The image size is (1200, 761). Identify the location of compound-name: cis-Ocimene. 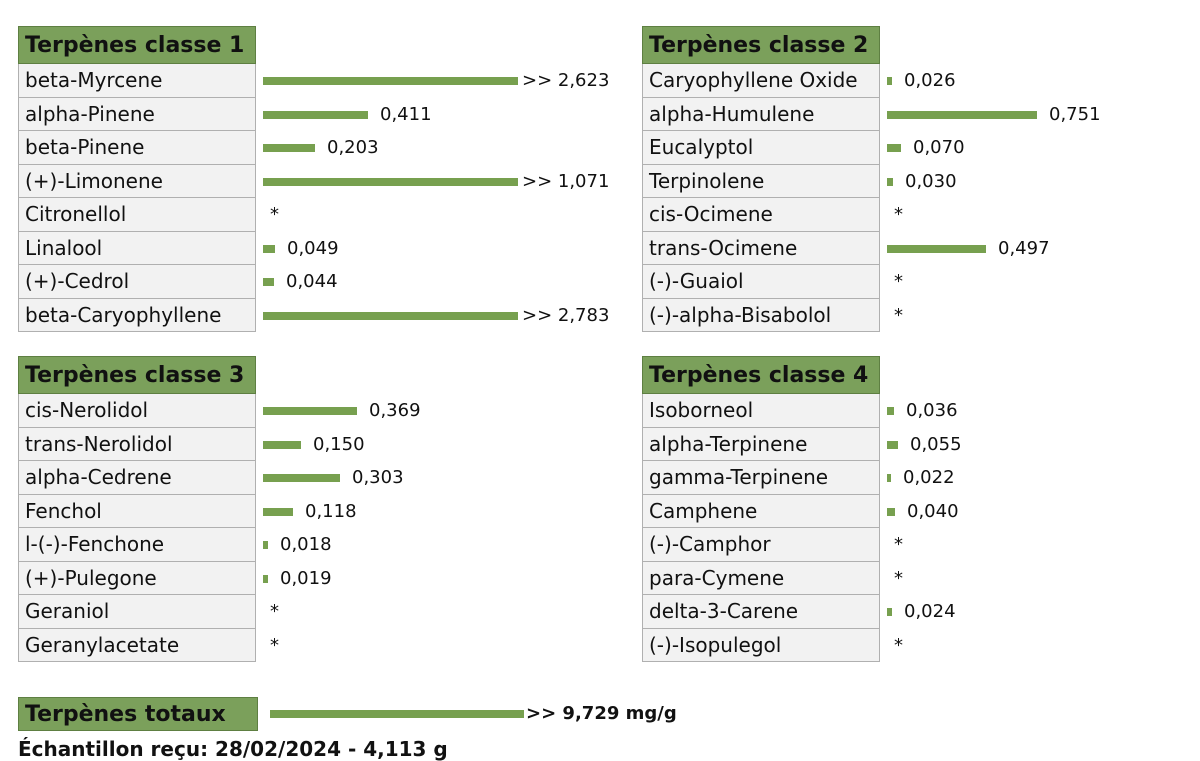
(761, 215).